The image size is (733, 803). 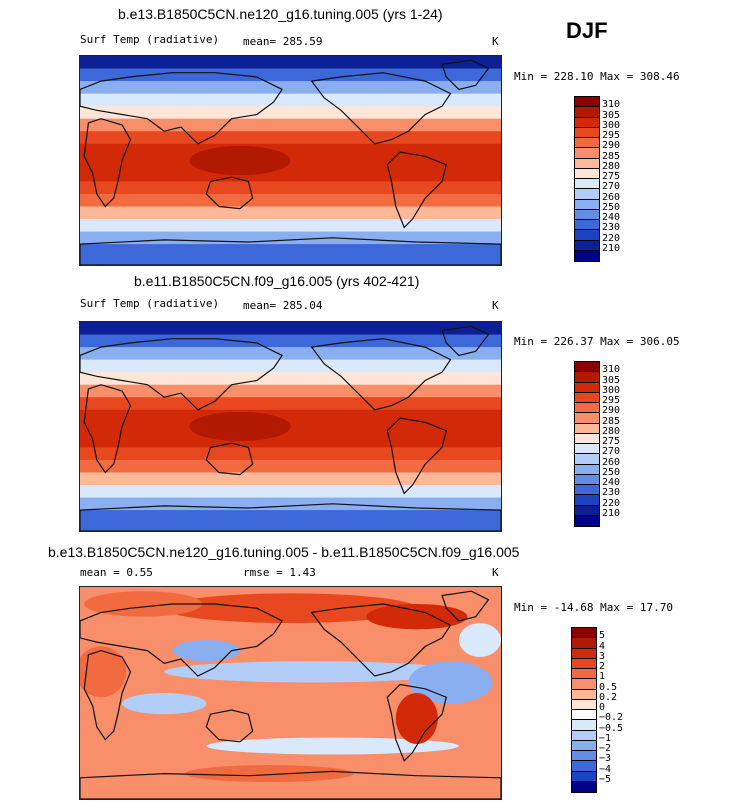 What do you see at coordinates (283, 41) in the screenshot?
I see `panel-1-mean: mean= 285.59` at bounding box center [283, 41].